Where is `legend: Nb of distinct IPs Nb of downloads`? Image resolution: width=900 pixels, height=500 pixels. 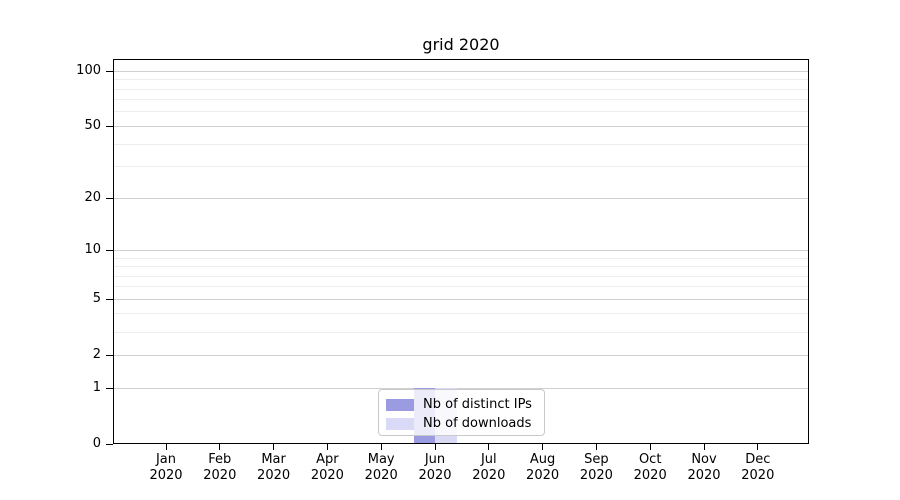 legend: Nb of distinct IPs Nb of downloads is located at coordinates (461, 412).